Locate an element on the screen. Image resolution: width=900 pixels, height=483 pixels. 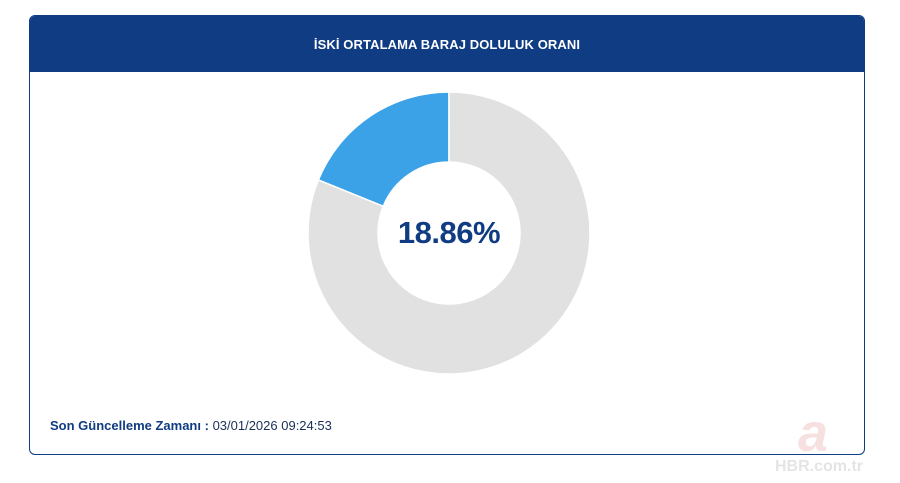
watermark-site: HBR.com.tr is located at coordinates (819, 466).